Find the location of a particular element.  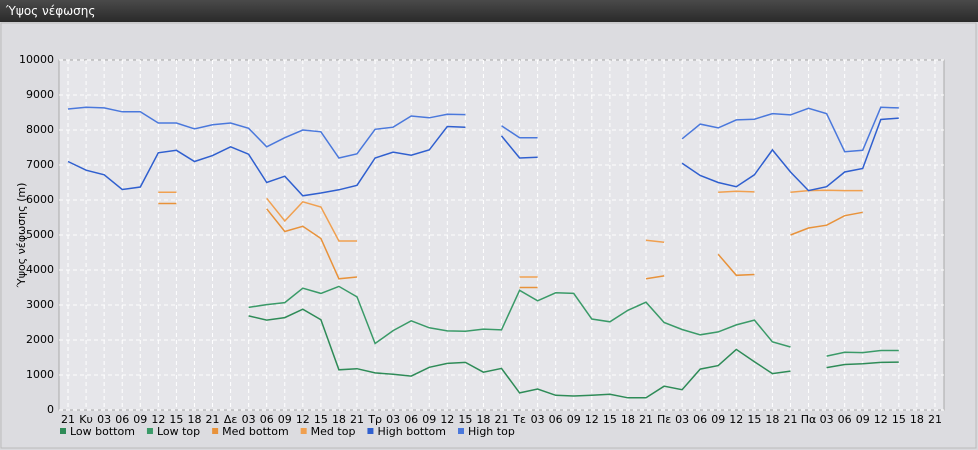

y-tick-label: 8000 is located at coordinates (40, 129).